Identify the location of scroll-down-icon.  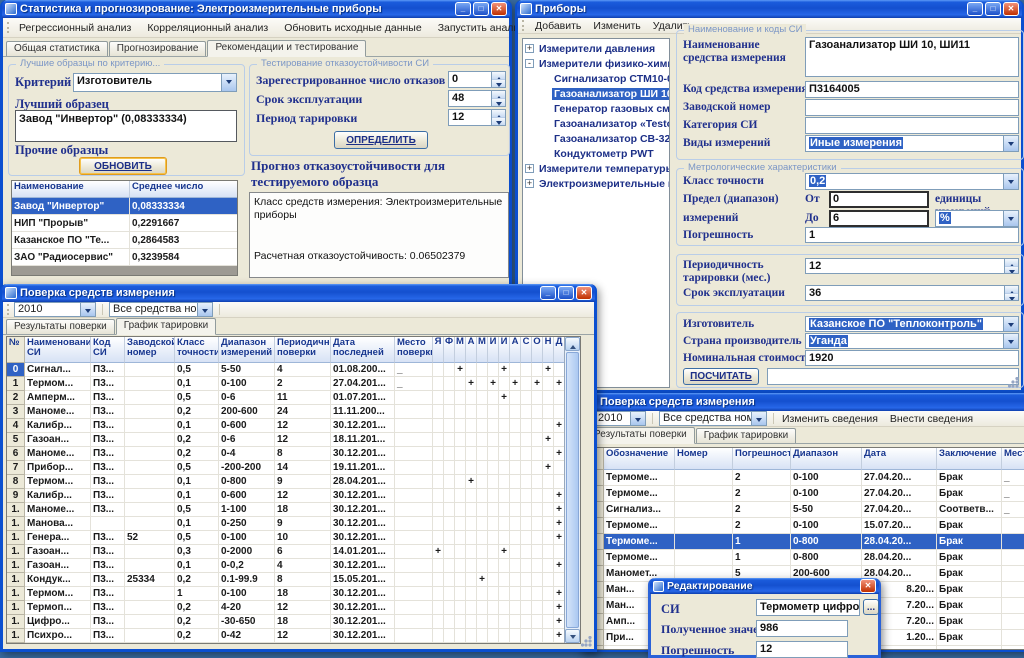
(572, 636).